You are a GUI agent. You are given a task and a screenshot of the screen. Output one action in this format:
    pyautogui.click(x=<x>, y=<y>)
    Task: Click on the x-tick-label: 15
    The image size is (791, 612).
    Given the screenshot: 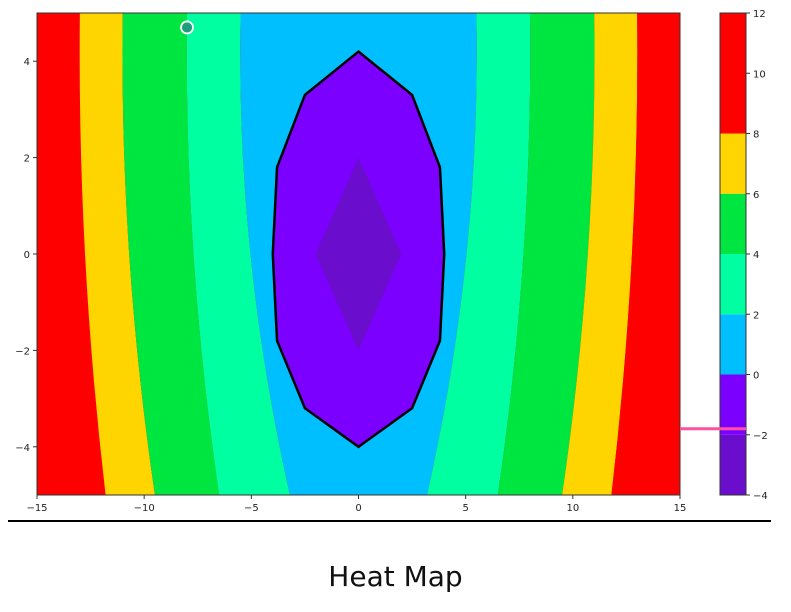 What is the action you would take?
    pyautogui.click(x=680, y=508)
    